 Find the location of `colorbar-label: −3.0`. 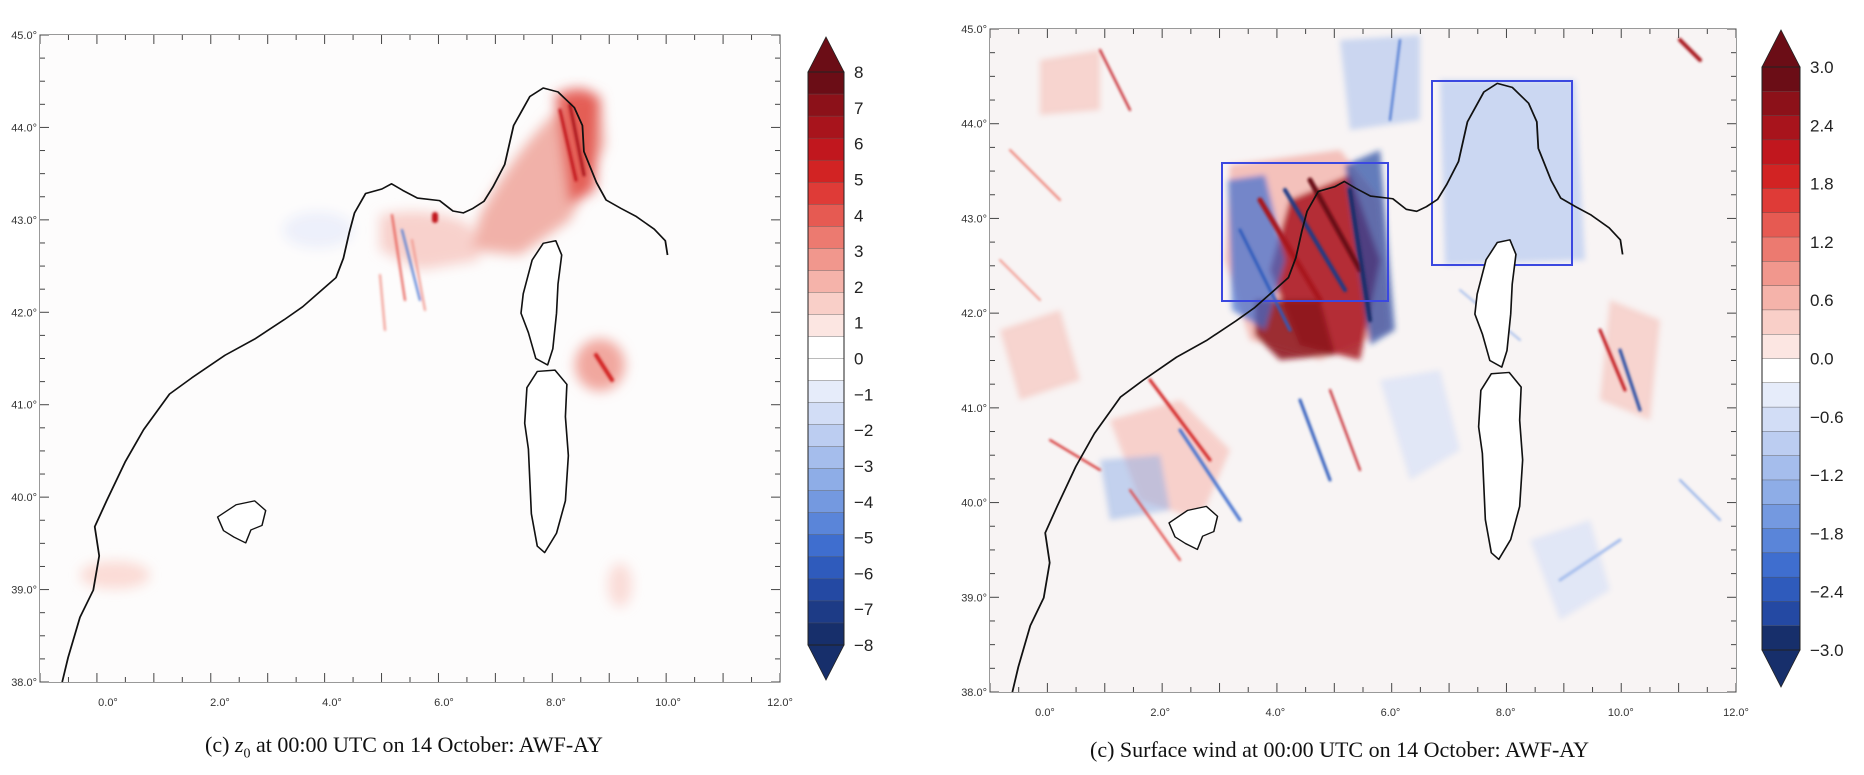

colorbar-label: −3.0 is located at coordinates (1827, 650).